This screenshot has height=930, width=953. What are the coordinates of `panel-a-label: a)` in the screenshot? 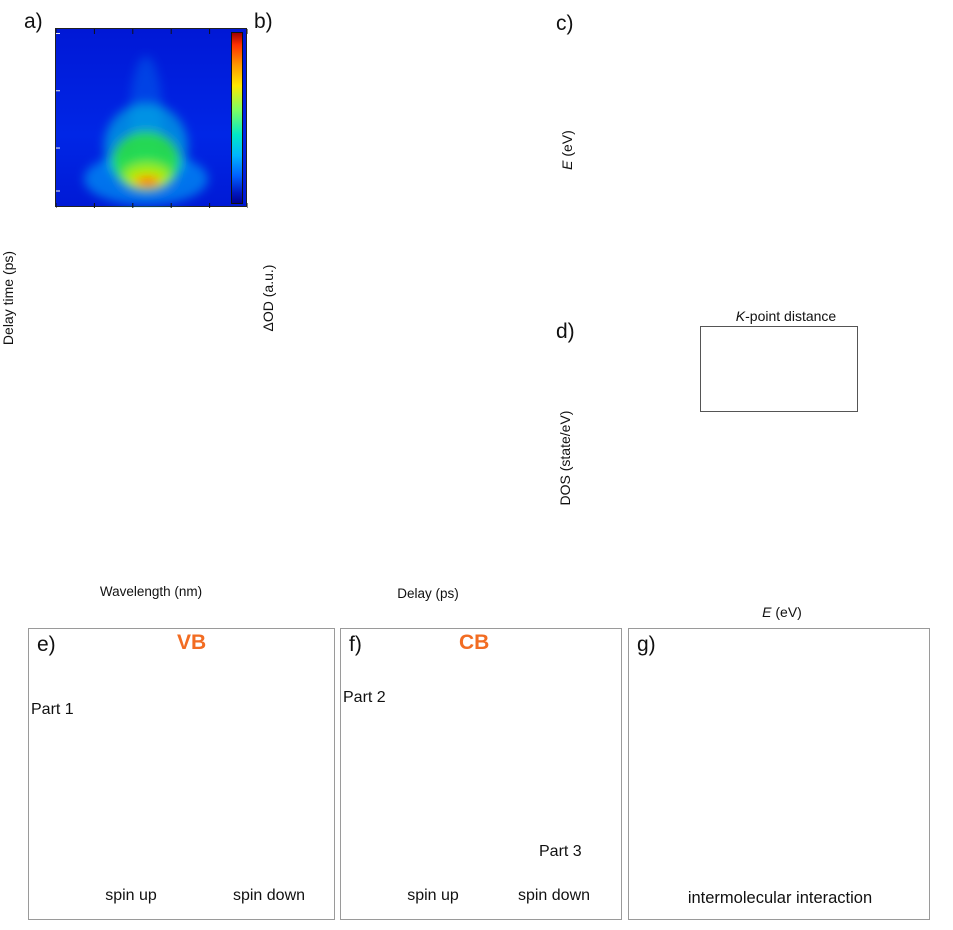 It's located at (33, 21).